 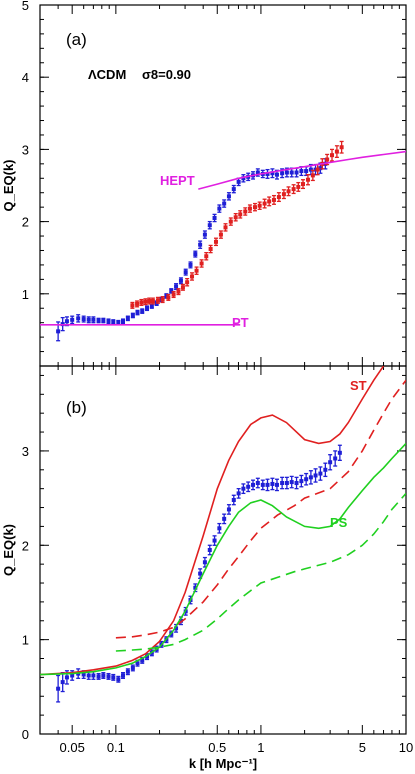 I want to click on y-tick-label: 5, so click(x=25, y=6).